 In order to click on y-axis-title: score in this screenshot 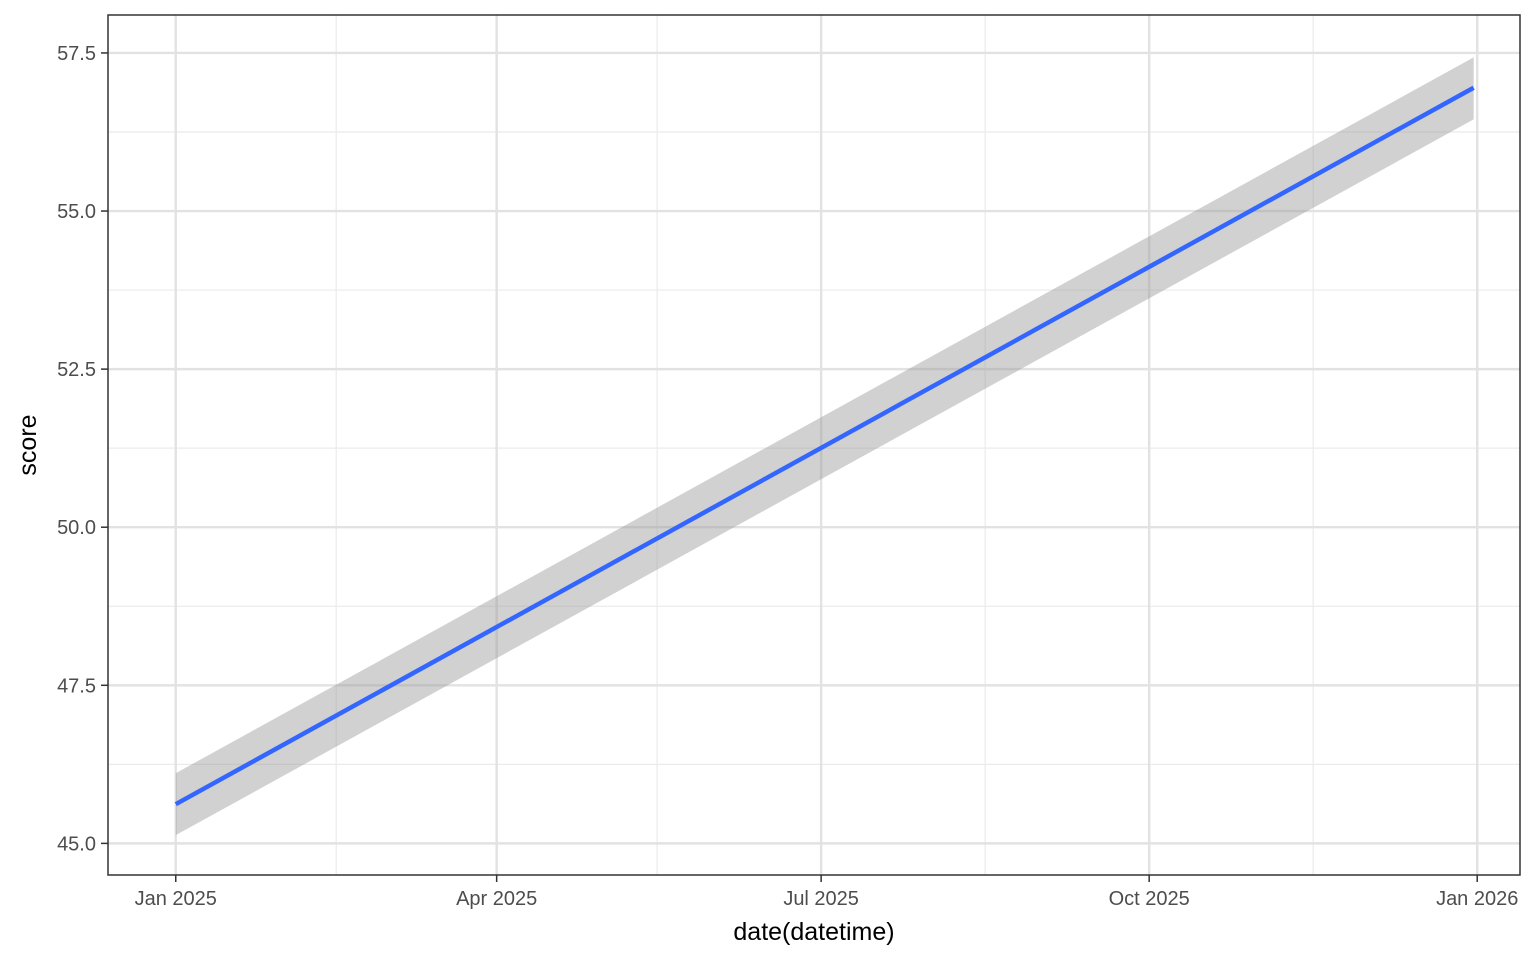, I will do `click(28, 444)`.